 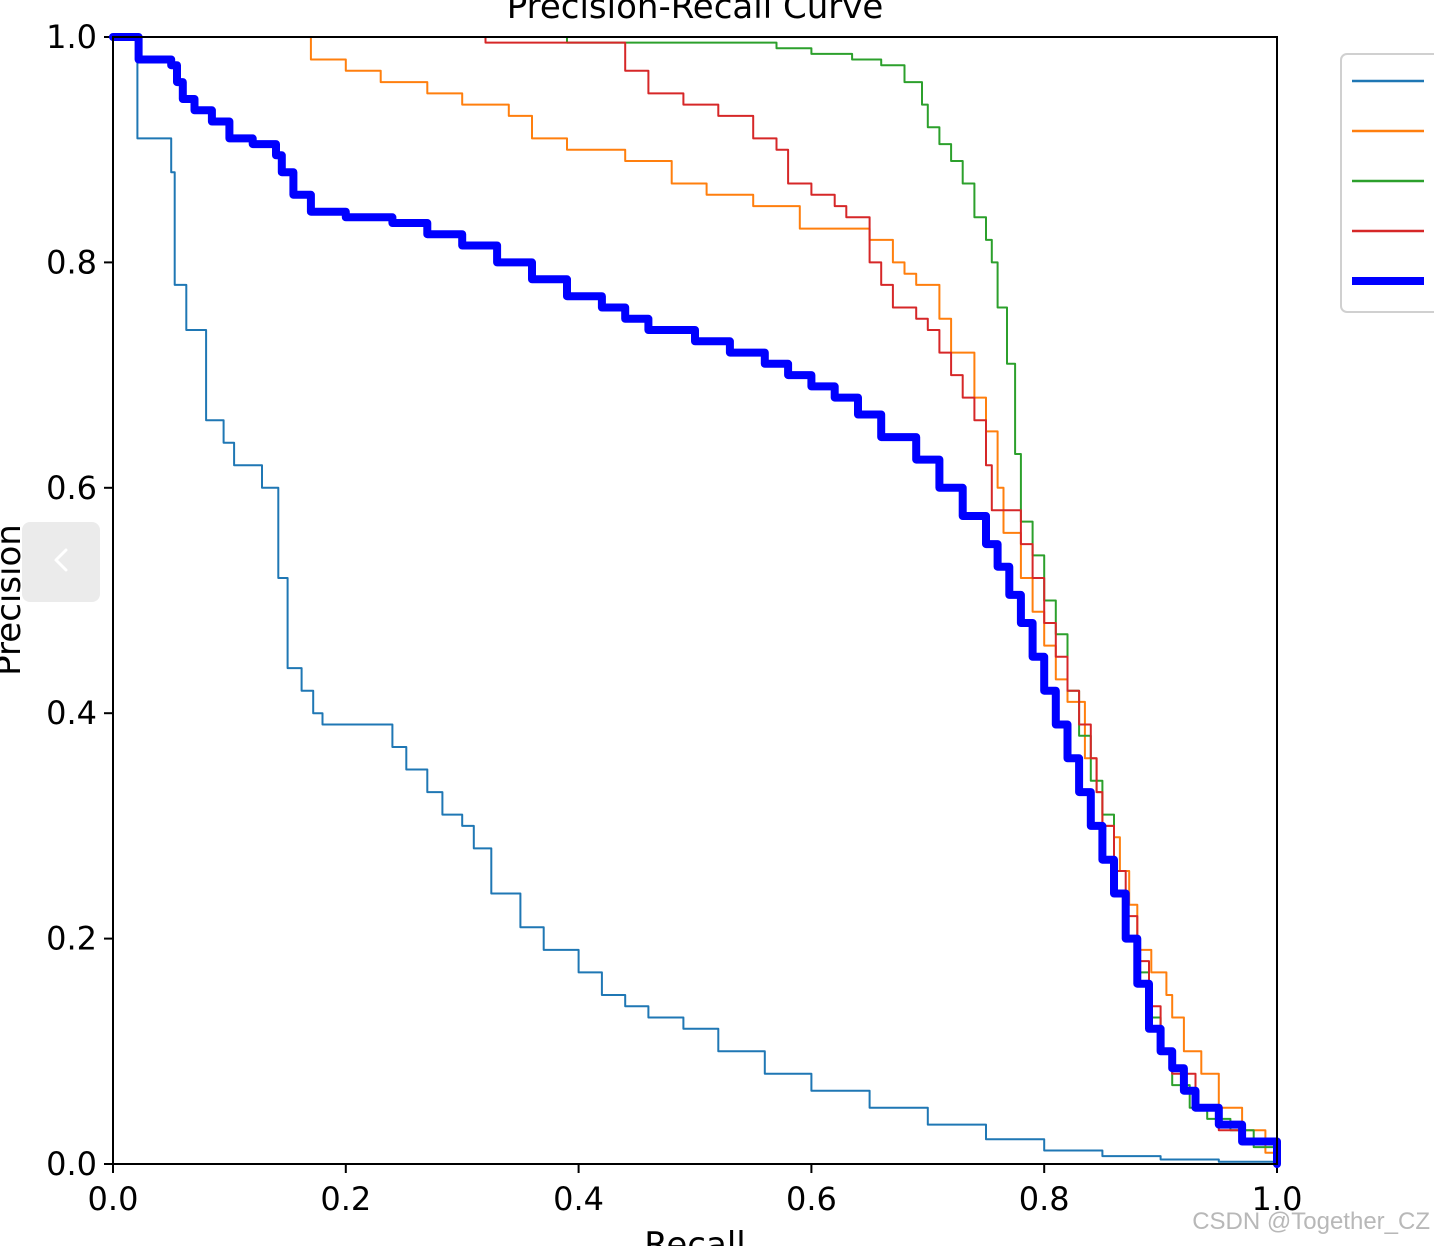 What do you see at coordinates (71, 37) in the screenshot?
I see `y-tick-label: 1.0` at bounding box center [71, 37].